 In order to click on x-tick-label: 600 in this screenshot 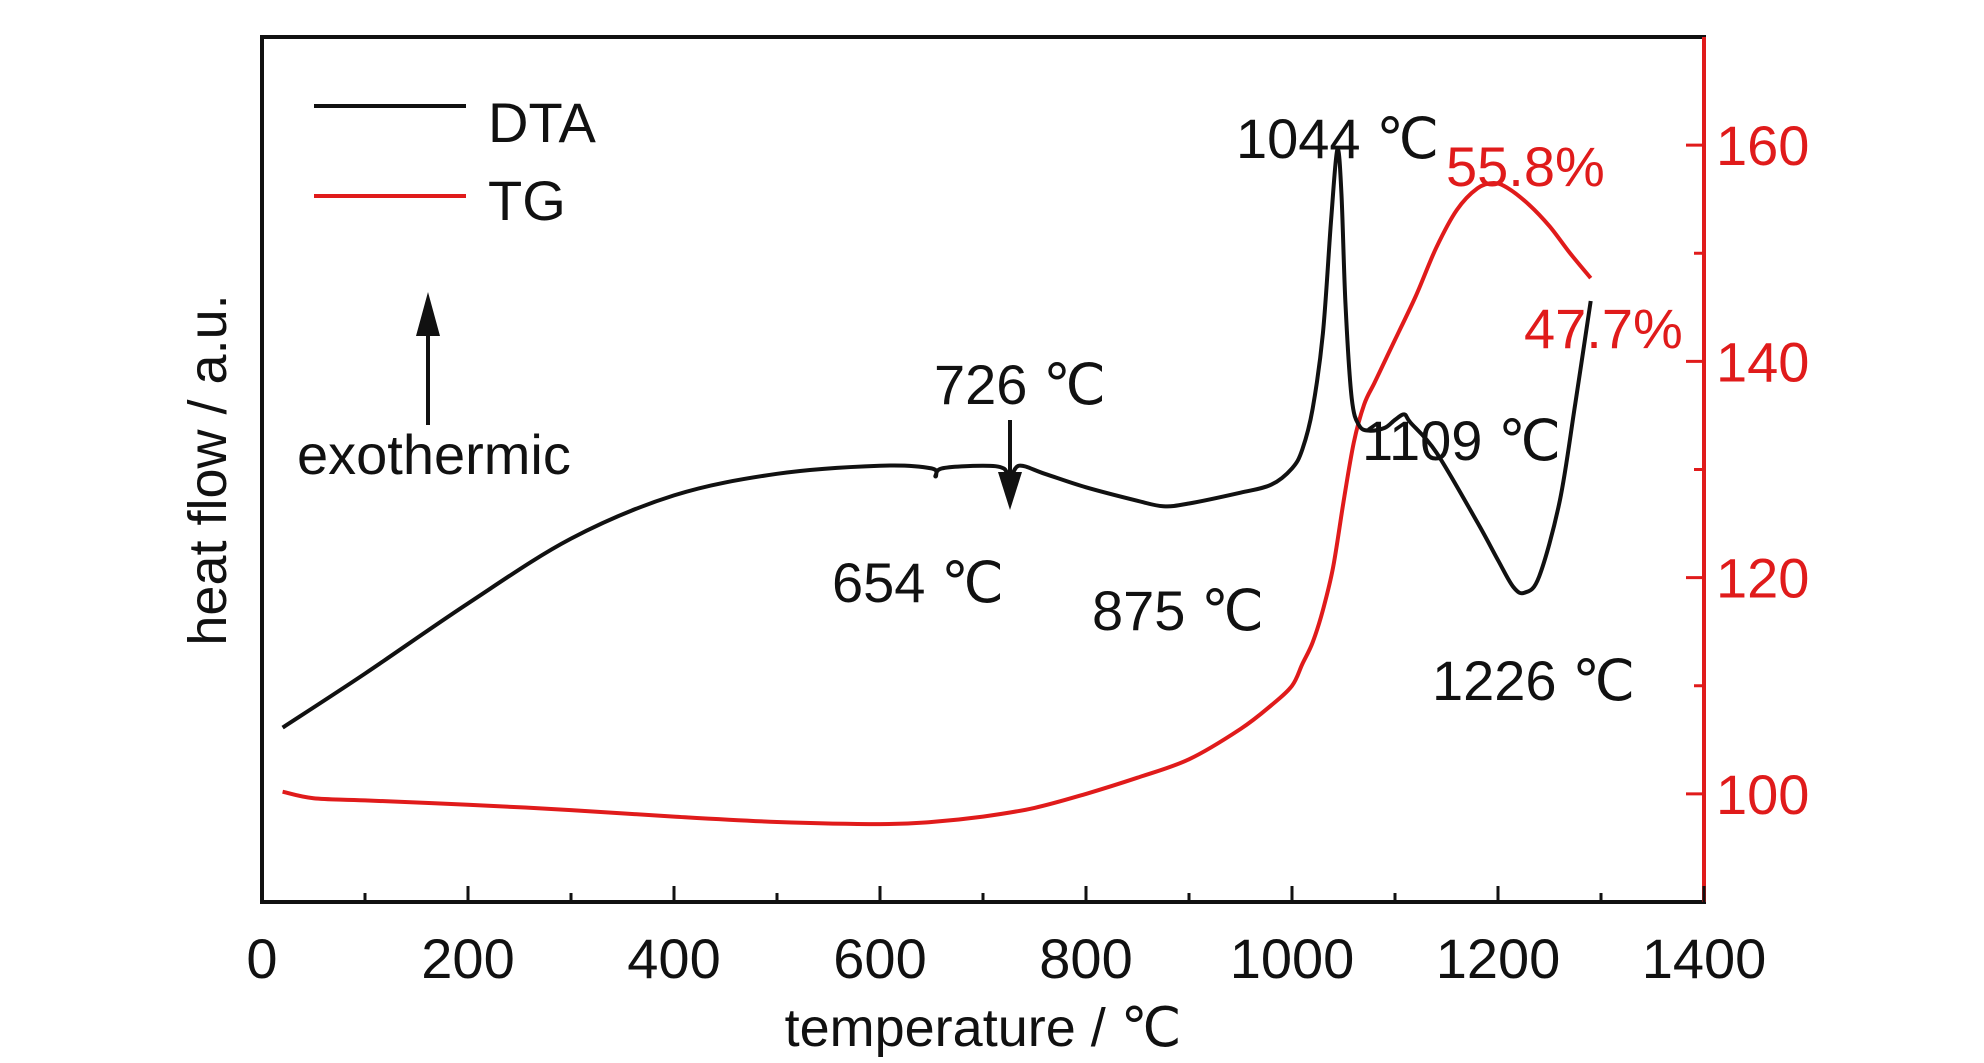, I will do `click(879, 958)`.